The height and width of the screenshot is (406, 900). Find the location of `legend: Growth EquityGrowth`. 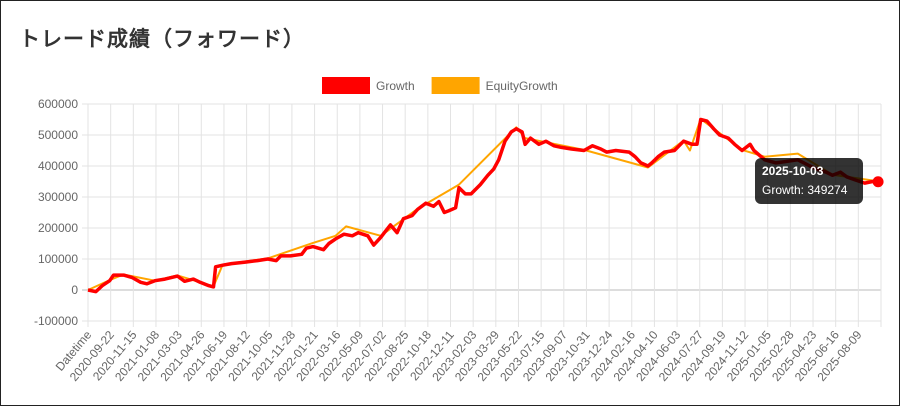

legend: Growth EquityGrowth is located at coordinates (440, 85).